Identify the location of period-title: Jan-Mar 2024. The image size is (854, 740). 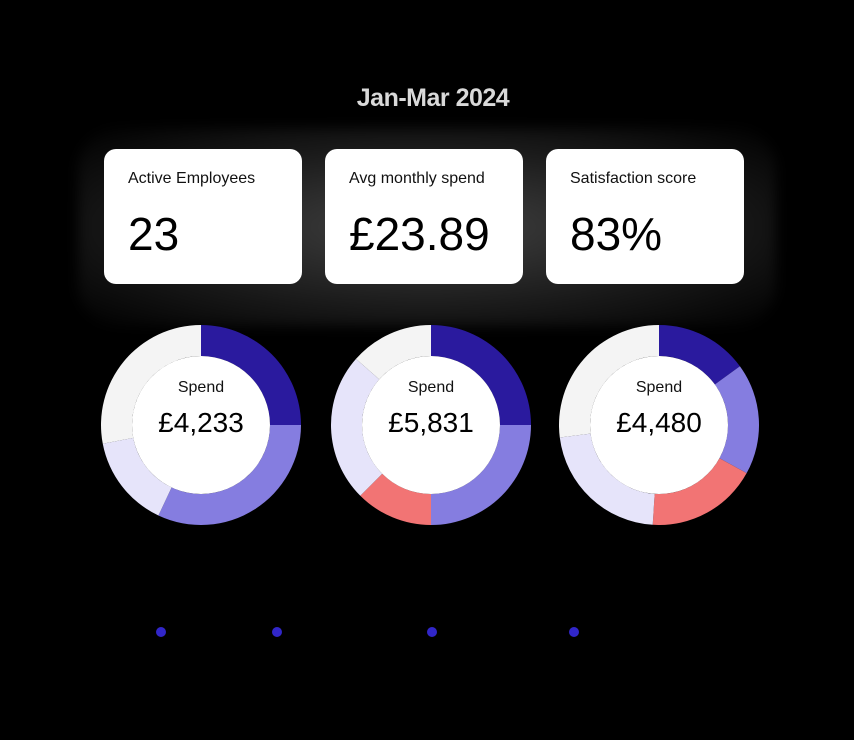
(433, 98).